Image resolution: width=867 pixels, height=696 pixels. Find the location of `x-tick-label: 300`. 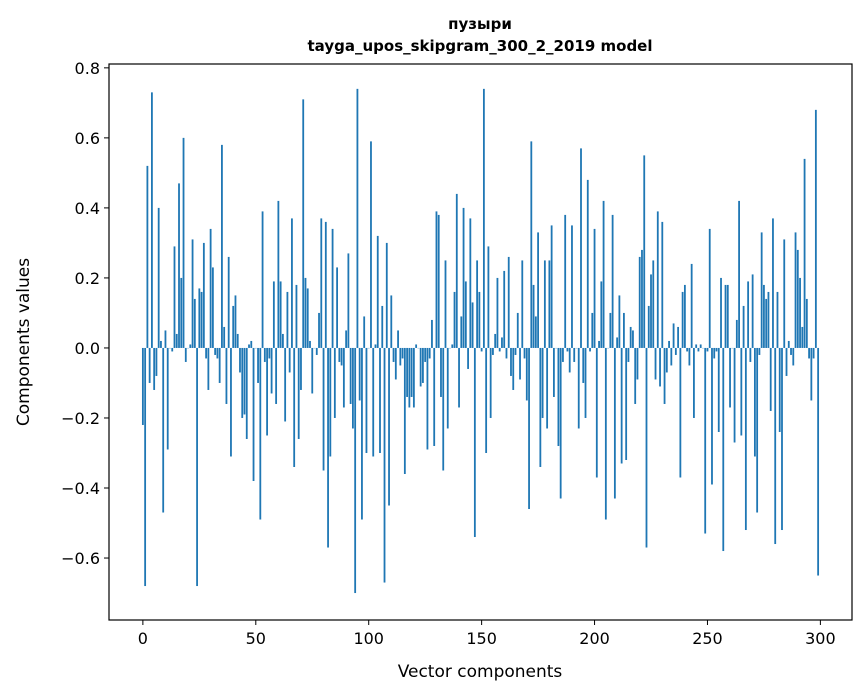

x-tick-label: 300 is located at coordinates (820, 638).